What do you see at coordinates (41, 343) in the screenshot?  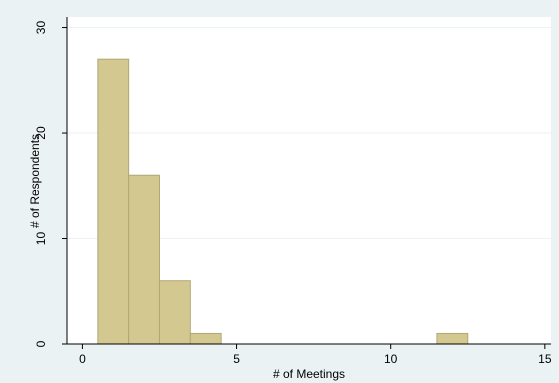 I see `y-tick-label: 0` at bounding box center [41, 343].